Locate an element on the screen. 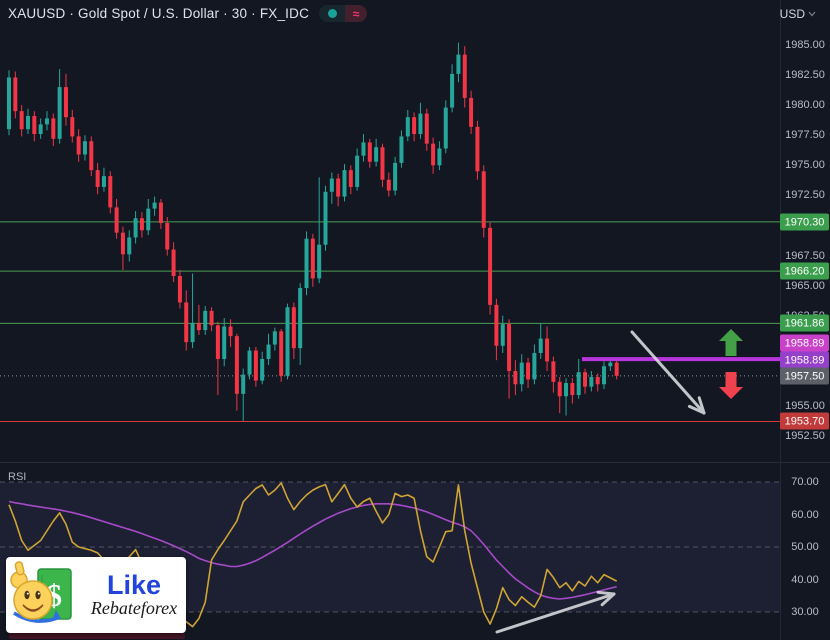  price-tick: 1977.50 is located at coordinates (805, 135).